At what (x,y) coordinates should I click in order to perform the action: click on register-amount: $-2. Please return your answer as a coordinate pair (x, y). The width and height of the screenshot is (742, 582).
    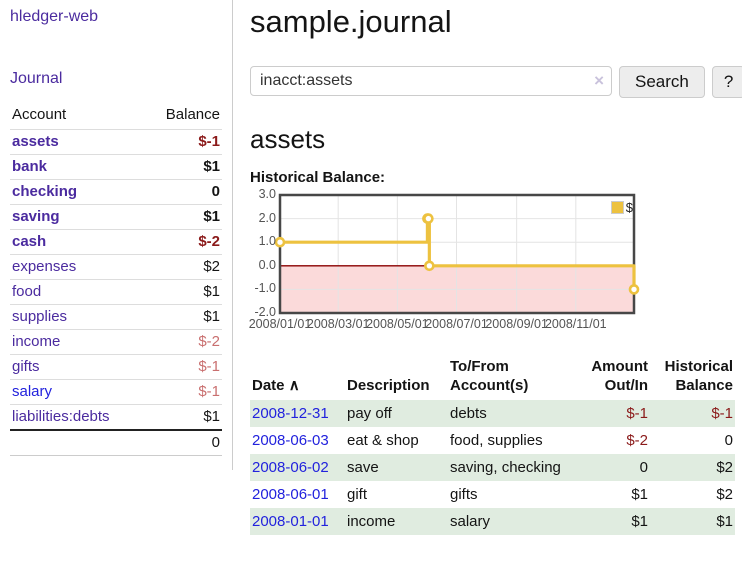
    Looking at the image, I should click on (637, 440).